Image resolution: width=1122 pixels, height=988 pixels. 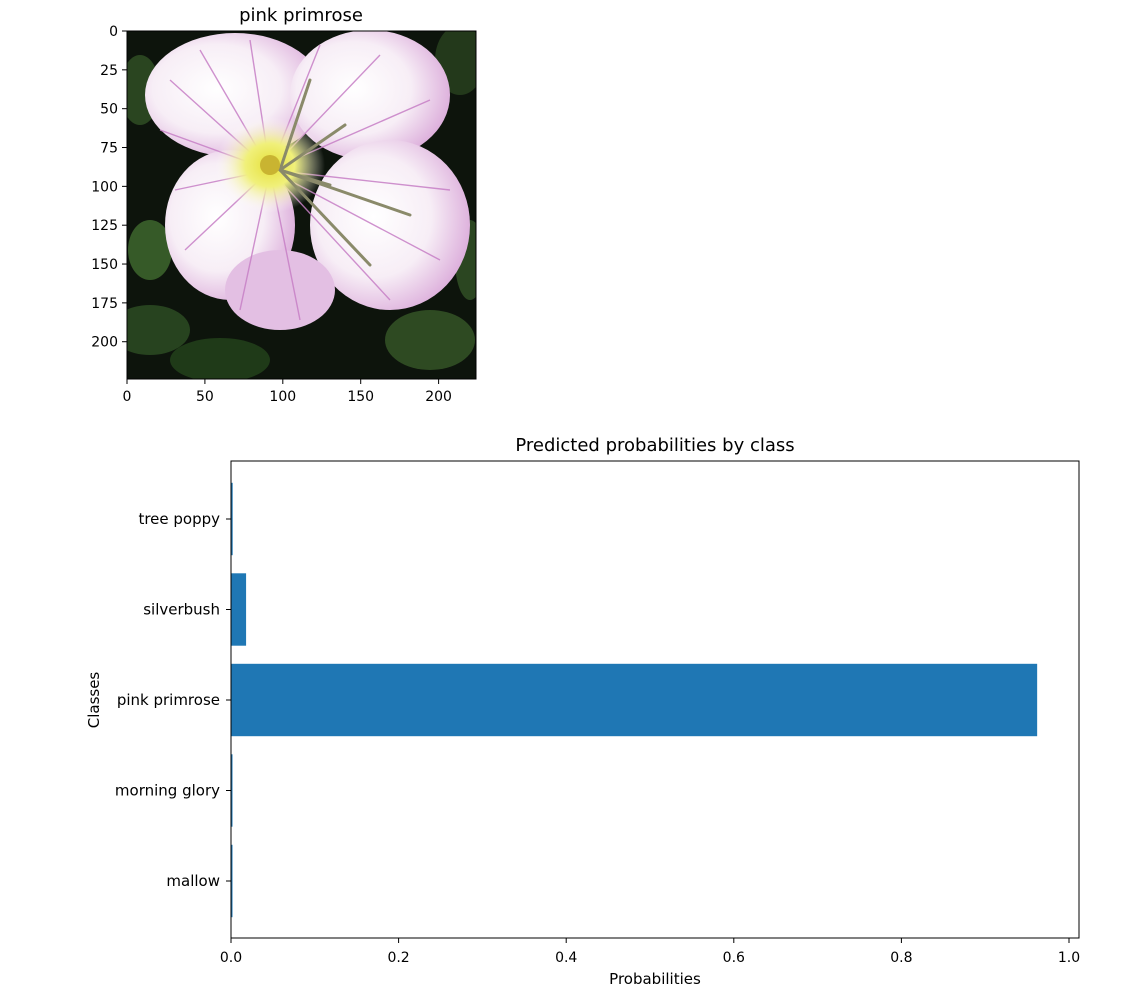 What do you see at coordinates (360, 397) in the screenshot?
I see `image-x-tick-label: 150` at bounding box center [360, 397].